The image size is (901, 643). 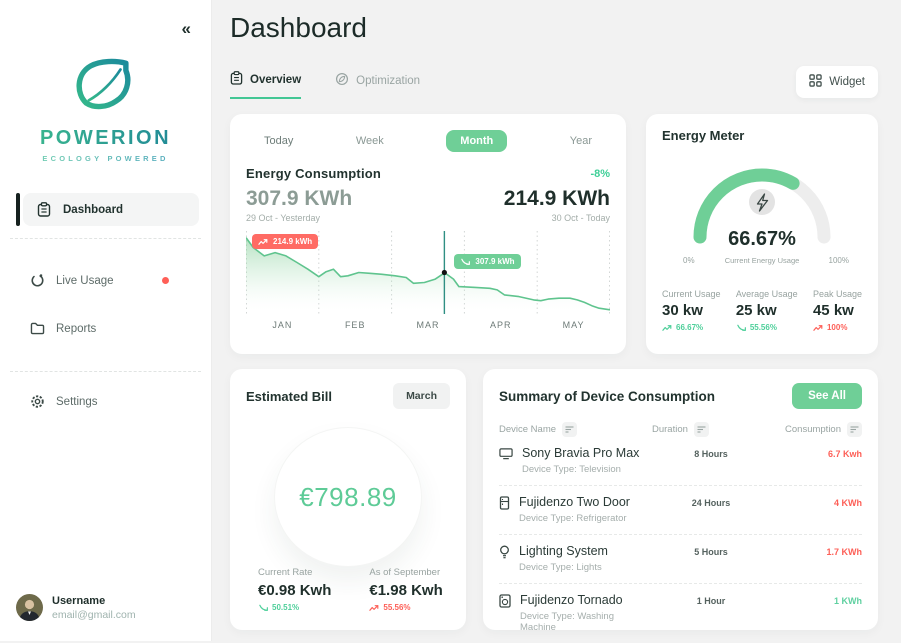 What do you see at coordinates (314, 173) in the screenshot?
I see `consumption-title: Energy Consumption` at bounding box center [314, 173].